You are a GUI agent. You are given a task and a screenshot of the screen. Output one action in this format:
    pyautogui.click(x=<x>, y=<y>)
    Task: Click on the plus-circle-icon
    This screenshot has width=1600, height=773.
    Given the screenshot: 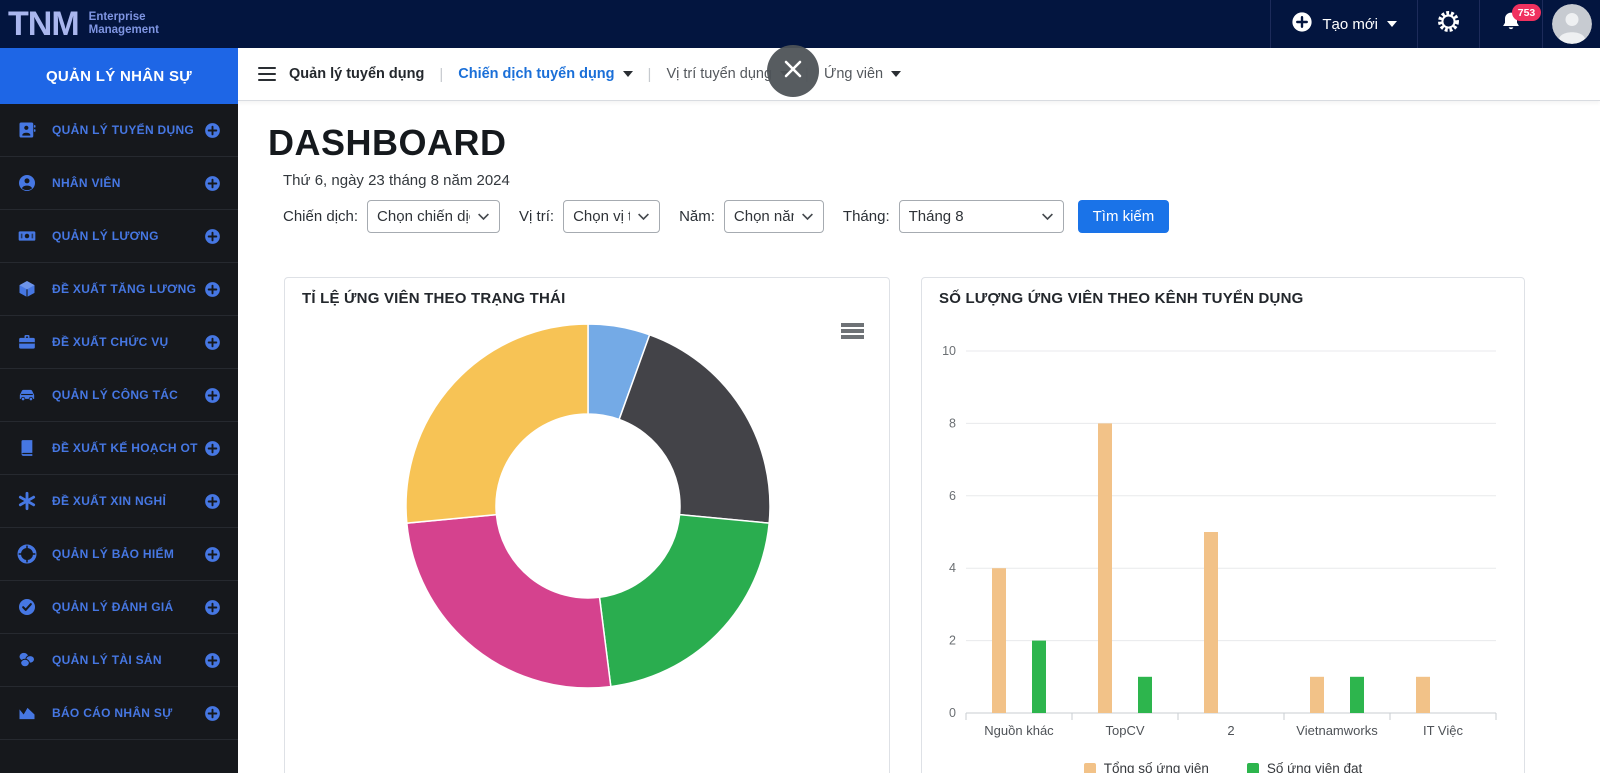 What is the action you would take?
    pyautogui.click(x=1302, y=24)
    